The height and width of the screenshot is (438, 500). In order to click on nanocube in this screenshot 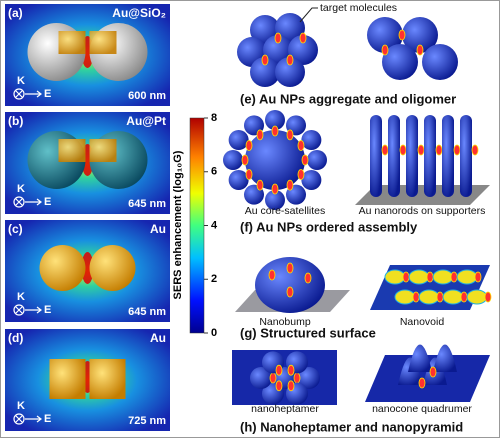, I will do `click(67, 379)`.